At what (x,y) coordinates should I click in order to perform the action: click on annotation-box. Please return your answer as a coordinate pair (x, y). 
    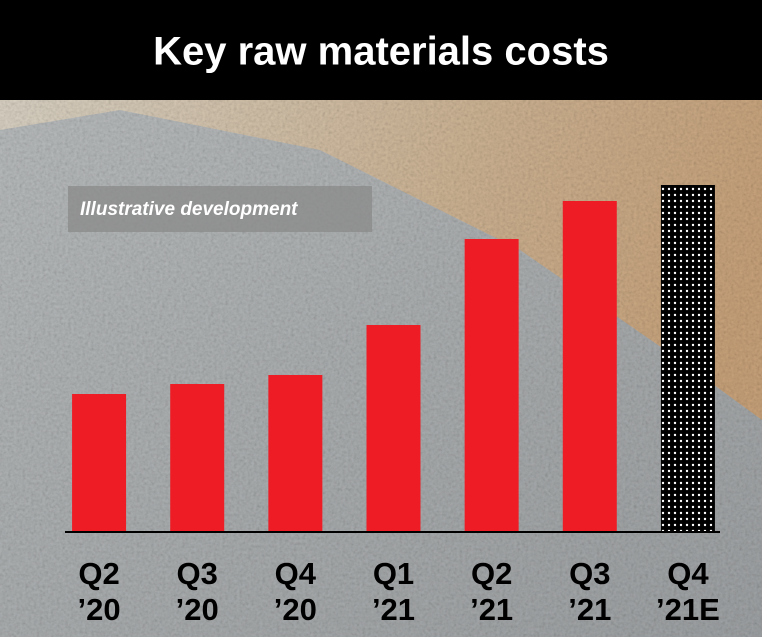
    Looking at the image, I should click on (220, 209).